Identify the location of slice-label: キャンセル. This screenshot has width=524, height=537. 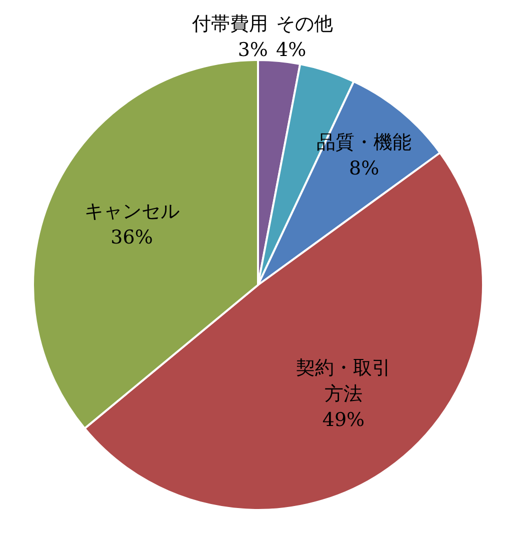
(132, 211).